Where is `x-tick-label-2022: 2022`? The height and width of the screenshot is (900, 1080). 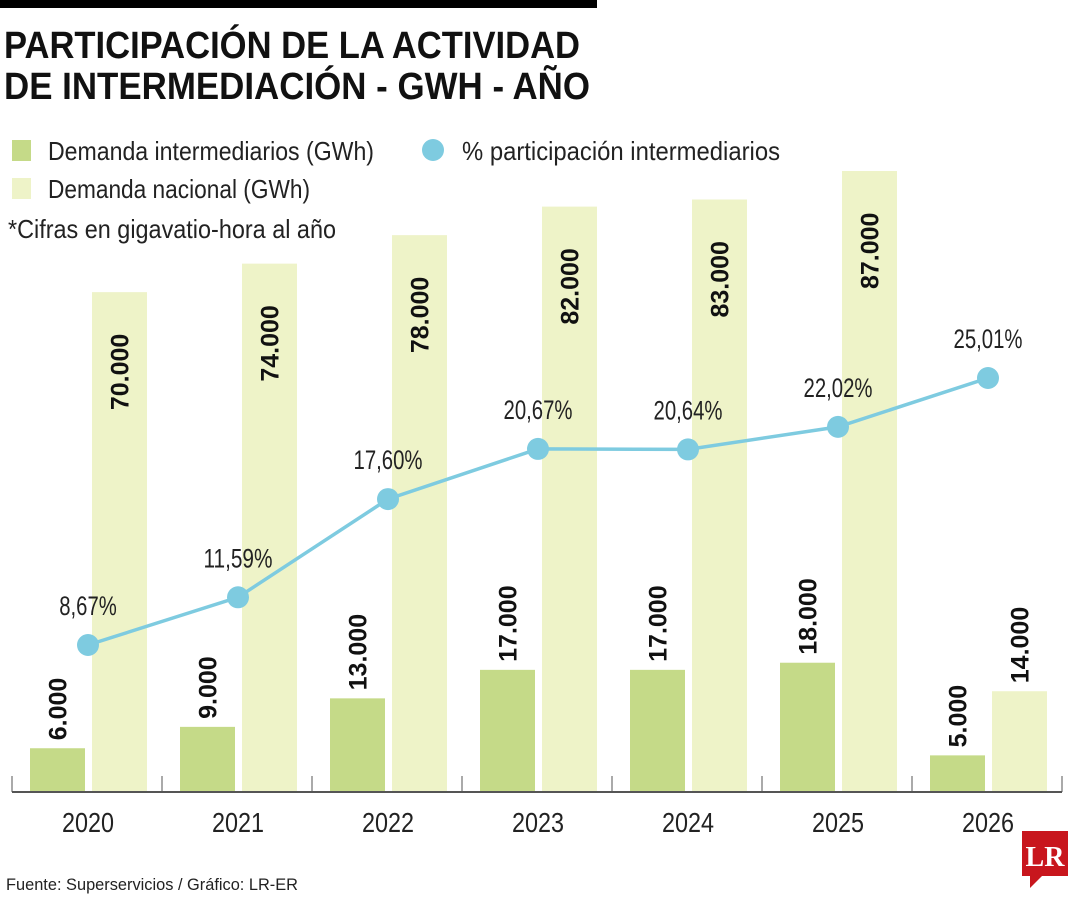 x-tick-label-2022: 2022 is located at coordinates (388, 822).